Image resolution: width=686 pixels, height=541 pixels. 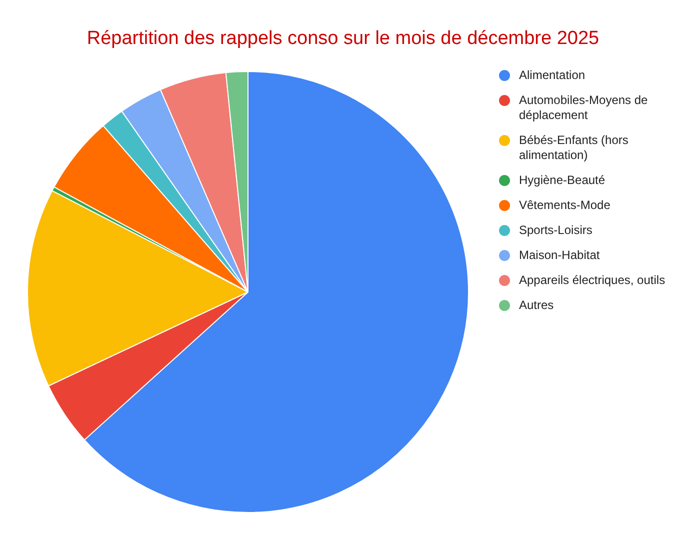 What do you see at coordinates (559, 255) in the screenshot?
I see `legend-label: Maison-Habitat` at bounding box center [559, 255].